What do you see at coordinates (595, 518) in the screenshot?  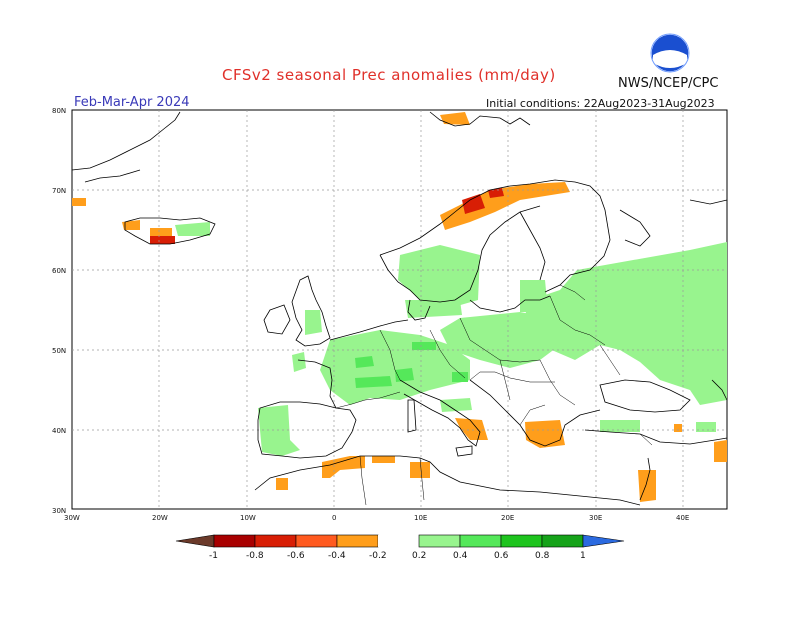 I see `lon-tick-label: 30E` at bounding box center [595, 518].